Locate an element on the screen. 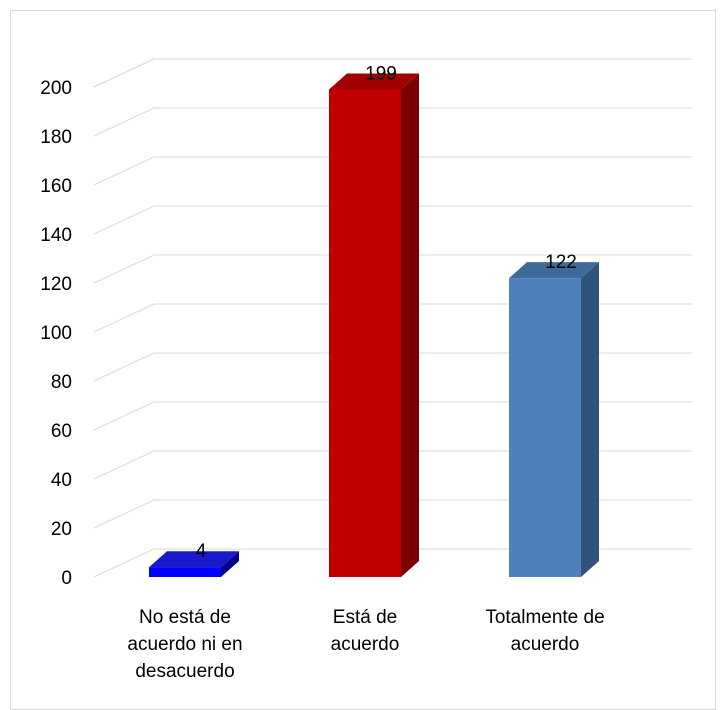  data-label: 4 is located at coordinates (201, 551).